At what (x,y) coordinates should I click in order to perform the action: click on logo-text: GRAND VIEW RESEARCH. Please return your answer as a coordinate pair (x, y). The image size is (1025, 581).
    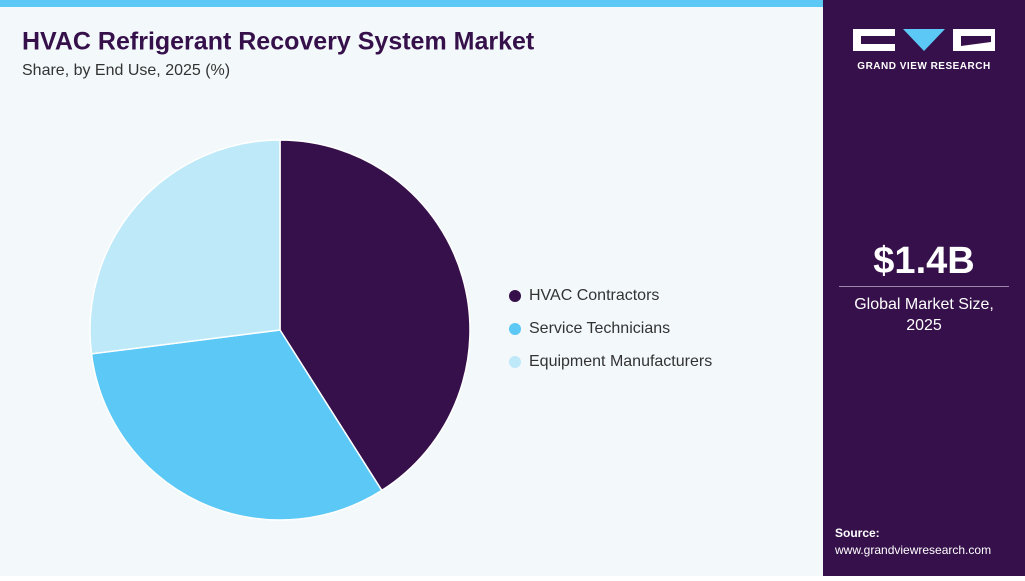
    Looking at the image, I should click on (924, 66).